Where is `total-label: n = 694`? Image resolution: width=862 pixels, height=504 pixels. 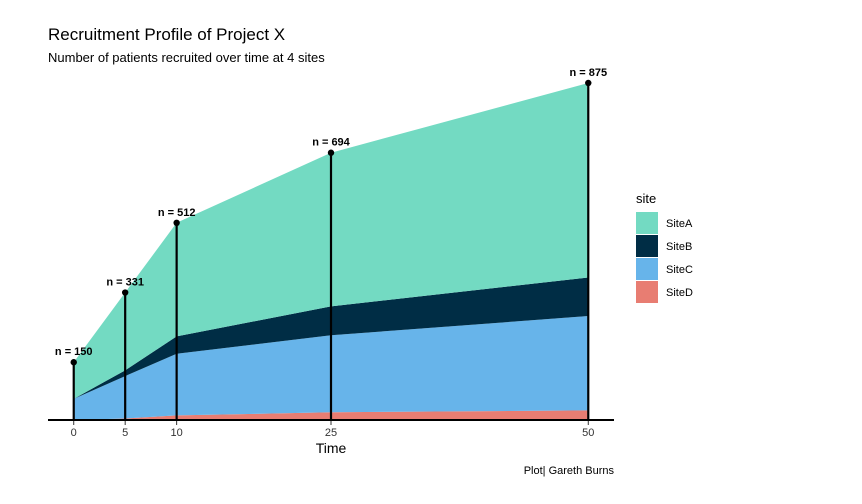 total-label: n = 694 is located at coordinates (331, 143).